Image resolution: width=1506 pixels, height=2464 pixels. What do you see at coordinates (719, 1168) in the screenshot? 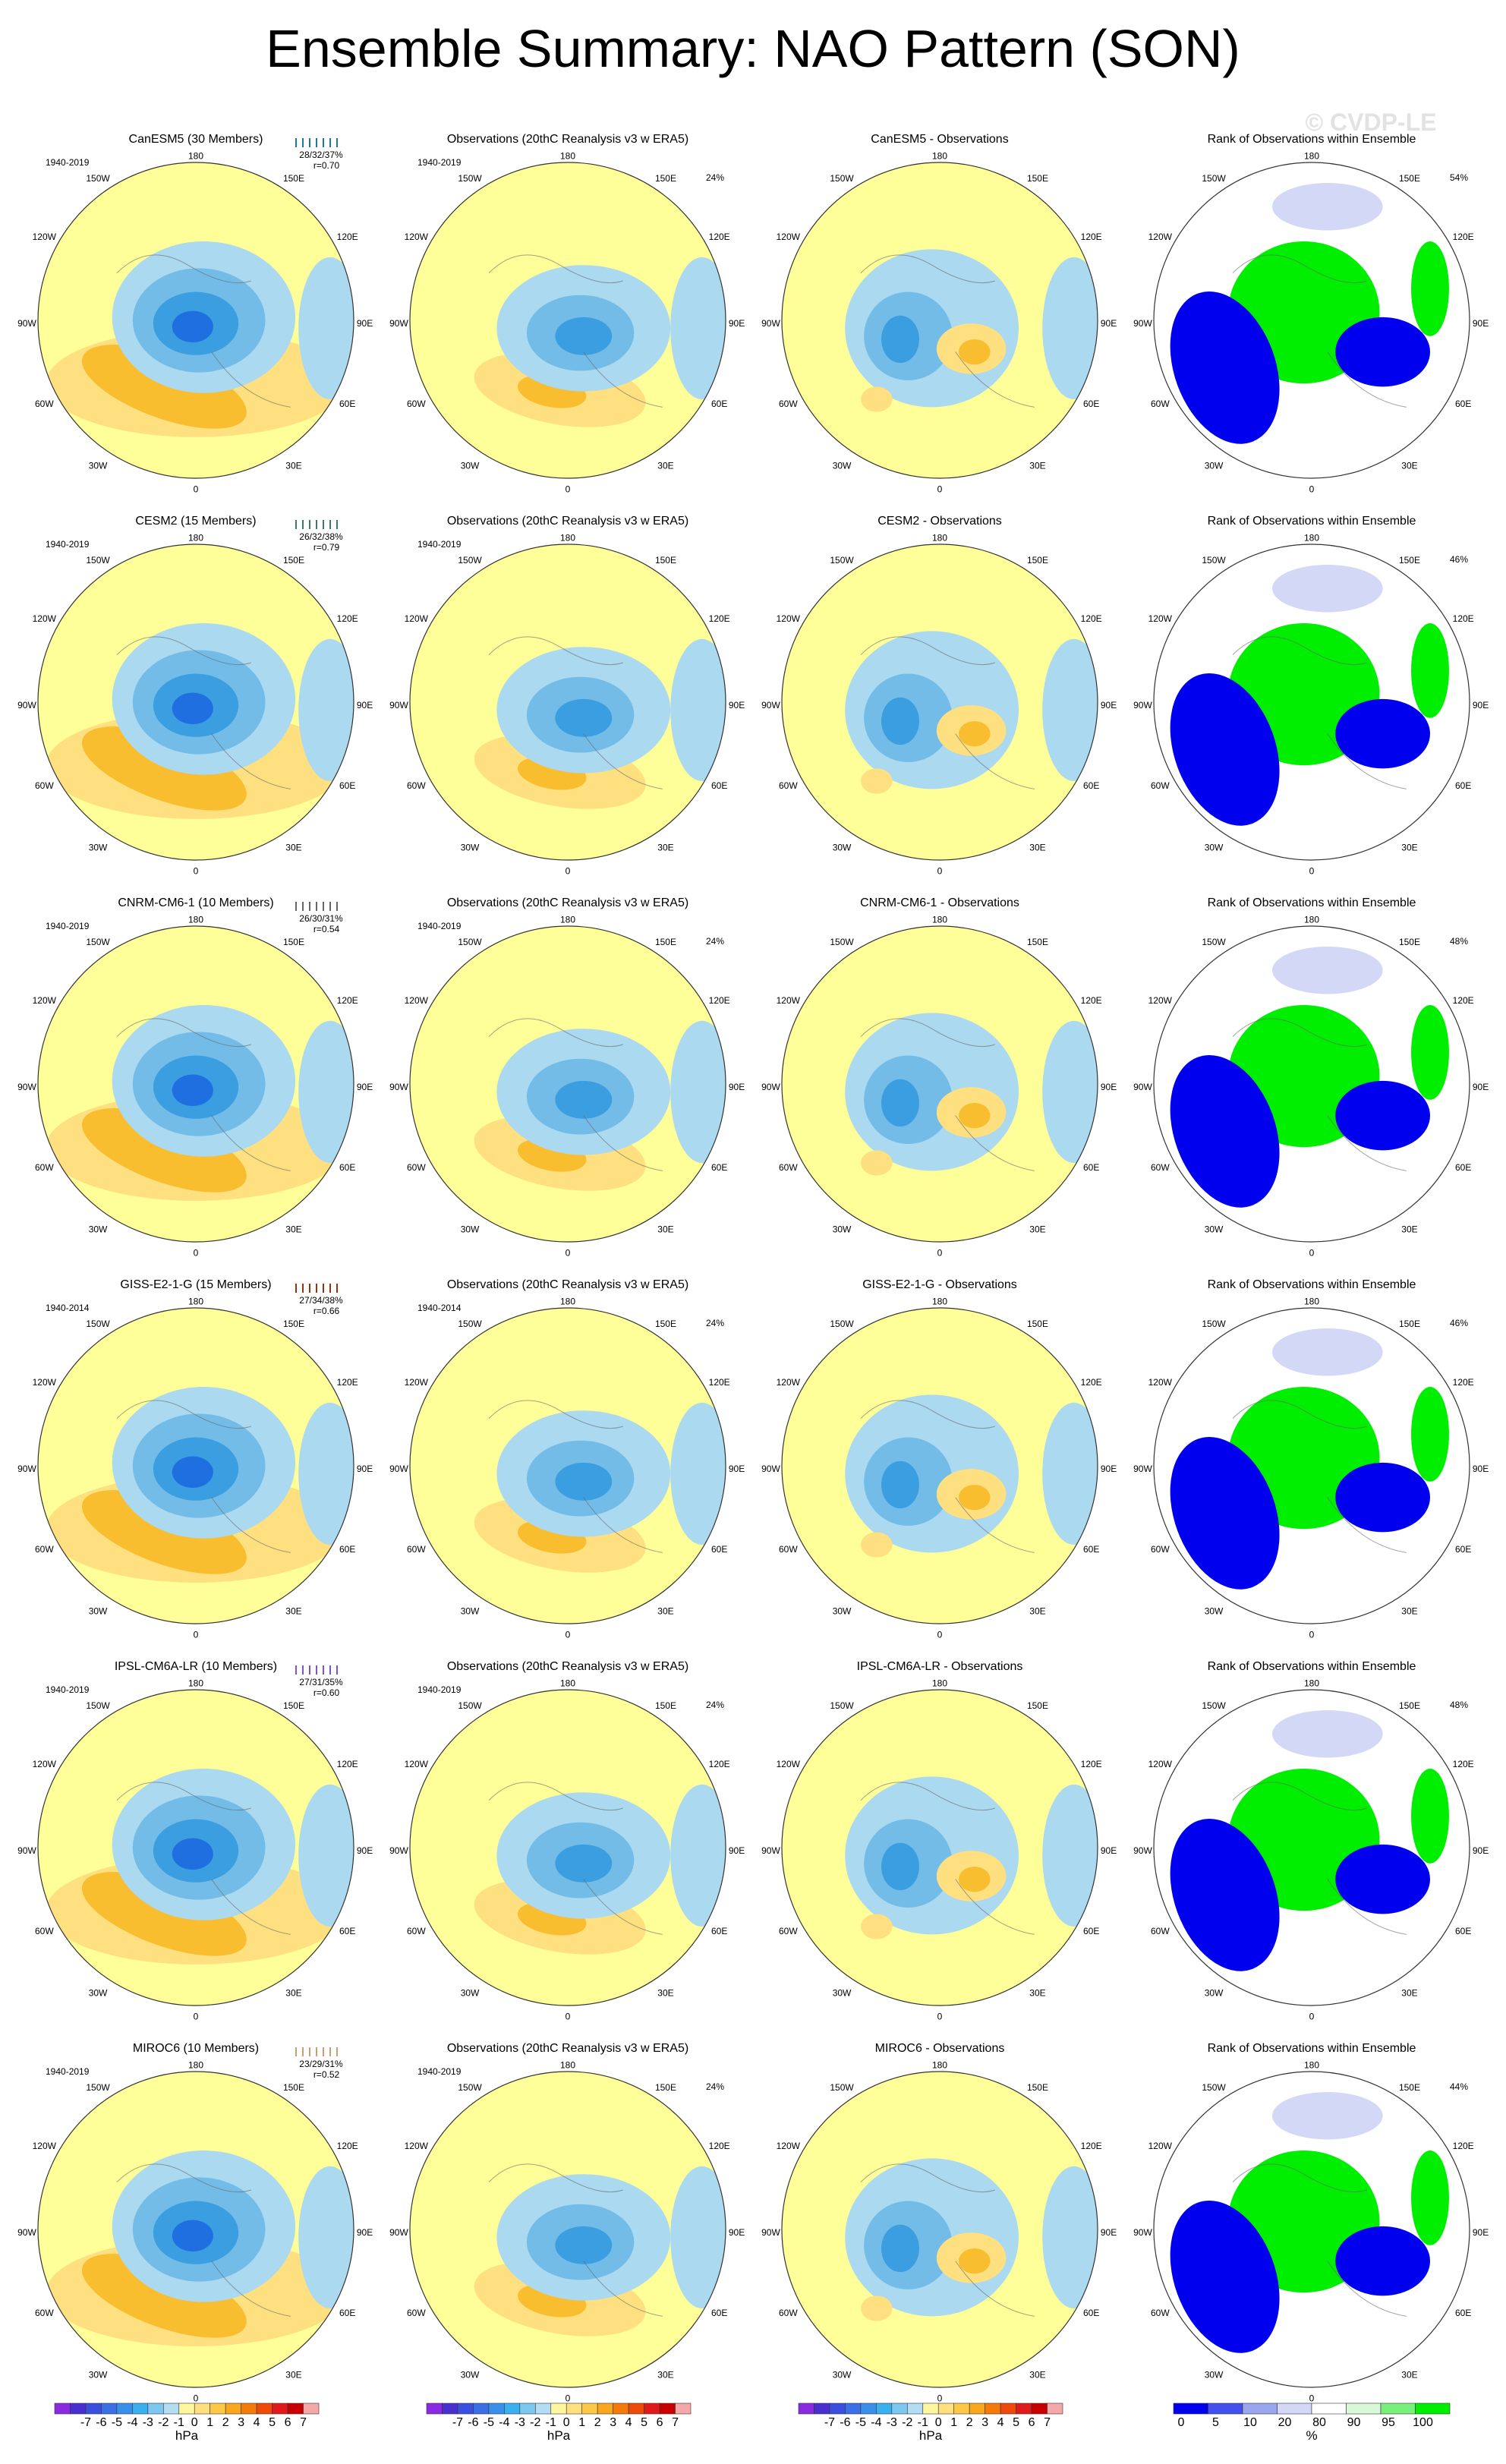
I see `longitude-label: 60E` at bounding box center [719, 1168].